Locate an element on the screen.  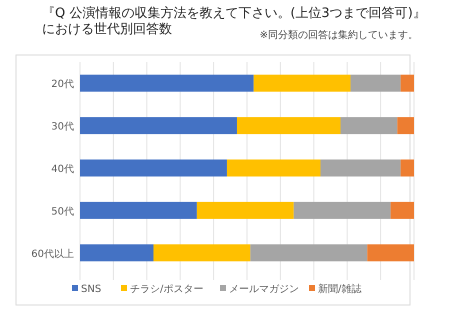
legend-label: SNS is located at coordinates (91, 289).